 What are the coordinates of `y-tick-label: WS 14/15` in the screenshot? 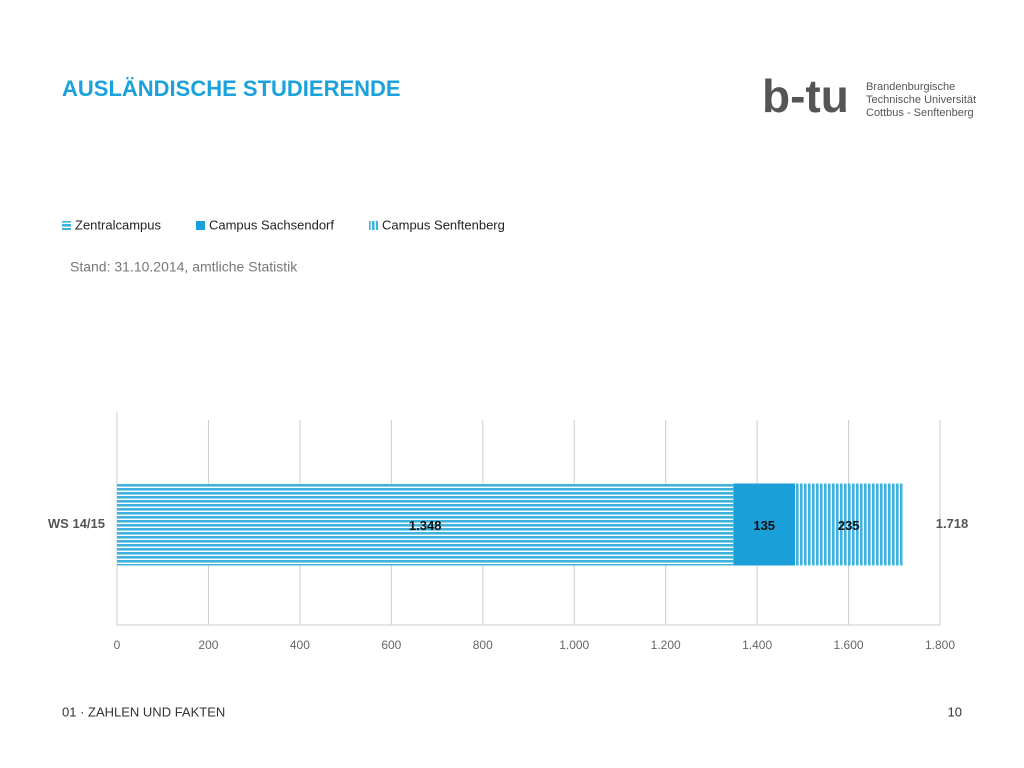 It's located at (76, 523).